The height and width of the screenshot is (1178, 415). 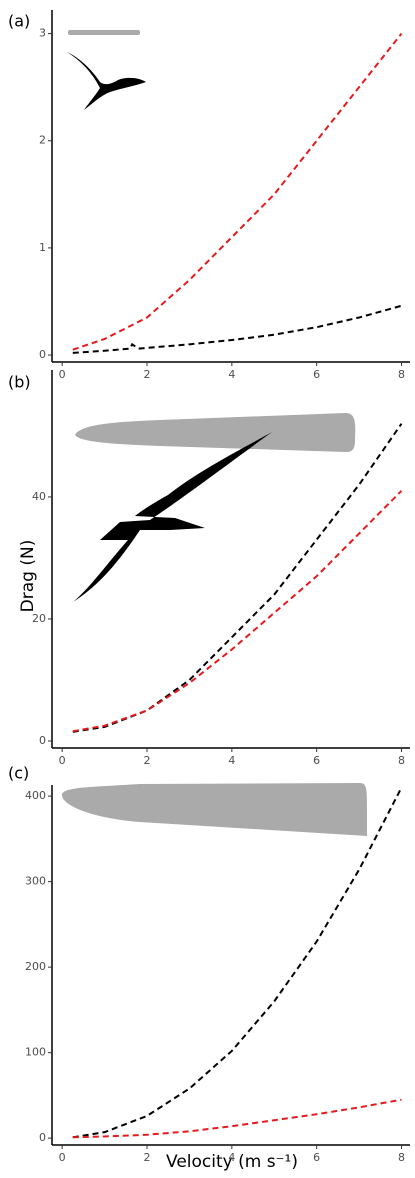 I want to click on y-tick-label: 20, so click(x=39, y=618).